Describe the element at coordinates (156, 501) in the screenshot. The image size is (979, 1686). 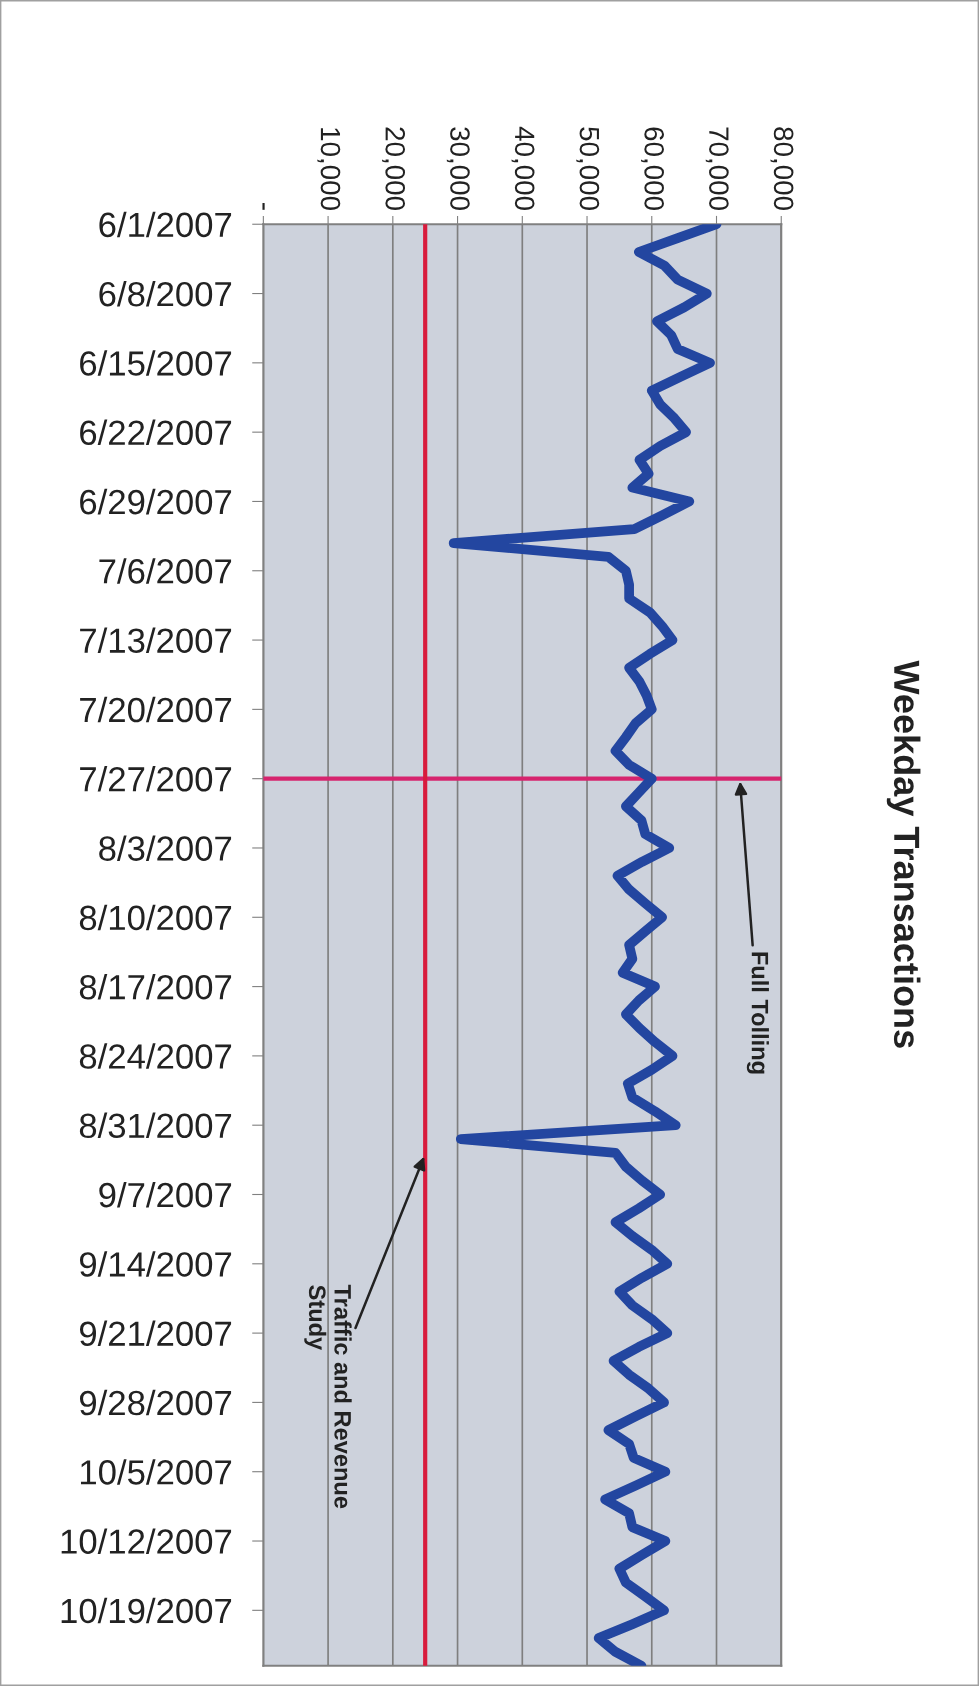
I see `y-tick-label: 6/29/2007` at that location.